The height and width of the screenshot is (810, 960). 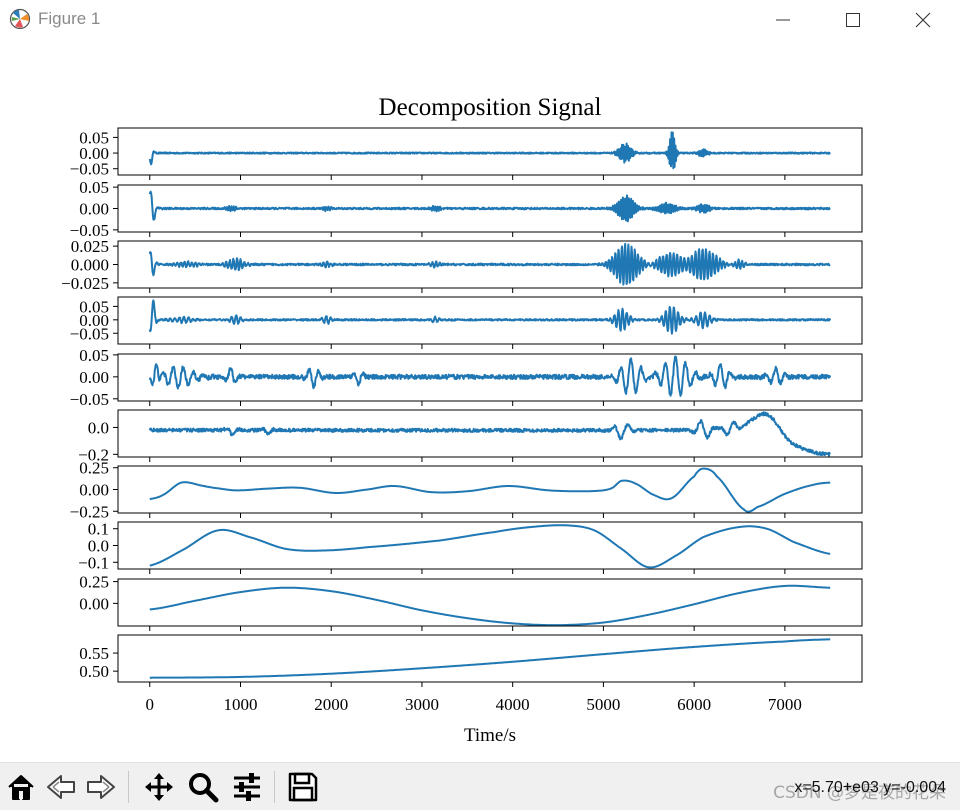 I want to click on watermark: CSDN @梦是夜的花朵, so click(x=859, y=793).